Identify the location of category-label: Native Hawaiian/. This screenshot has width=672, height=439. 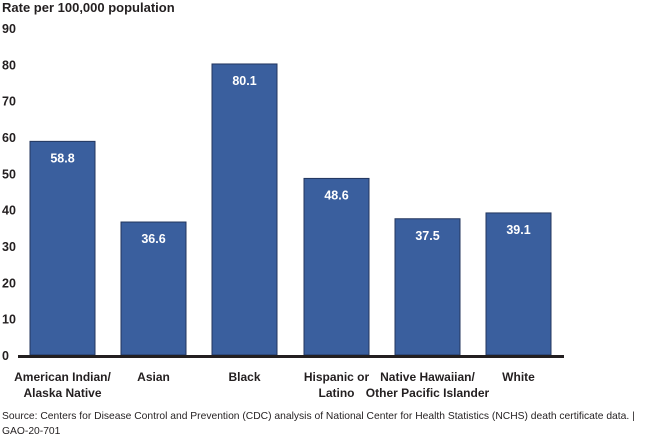
(427, 377).